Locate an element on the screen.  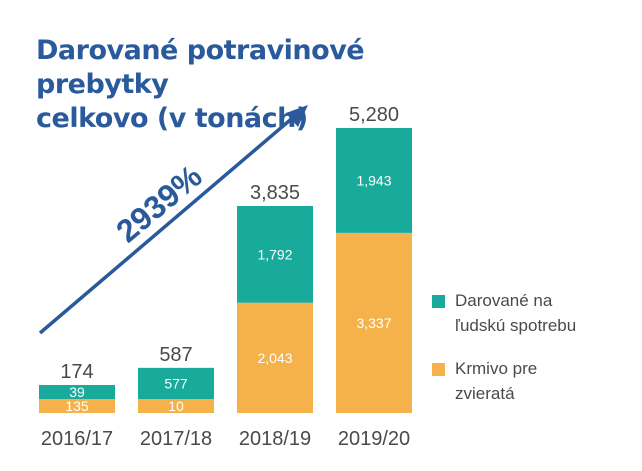
bar-label-animal-2016-17: 135 is located at coordinates (77, 406).